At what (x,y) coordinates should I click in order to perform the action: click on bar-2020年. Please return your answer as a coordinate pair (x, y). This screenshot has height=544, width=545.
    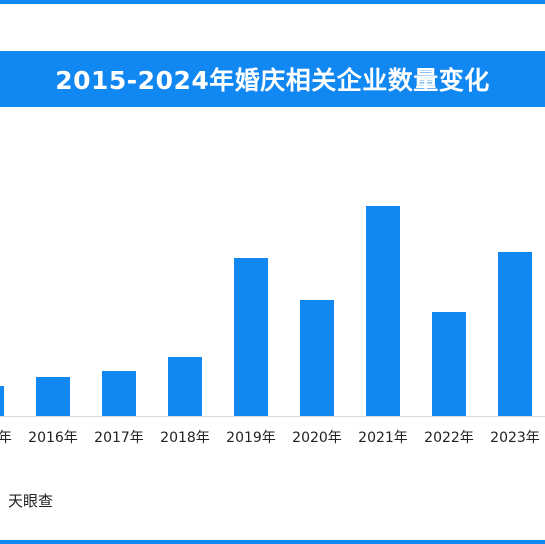
    Looking at the image, I should click on (317, 358).